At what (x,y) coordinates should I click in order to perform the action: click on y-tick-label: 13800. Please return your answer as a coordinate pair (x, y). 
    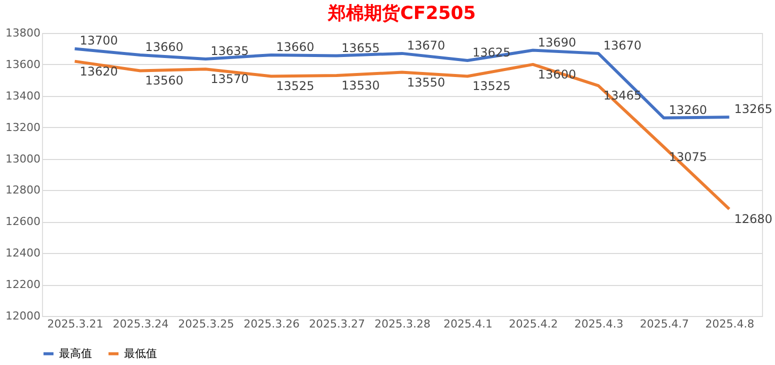
    Looking at the image, I should click on (23, 33).